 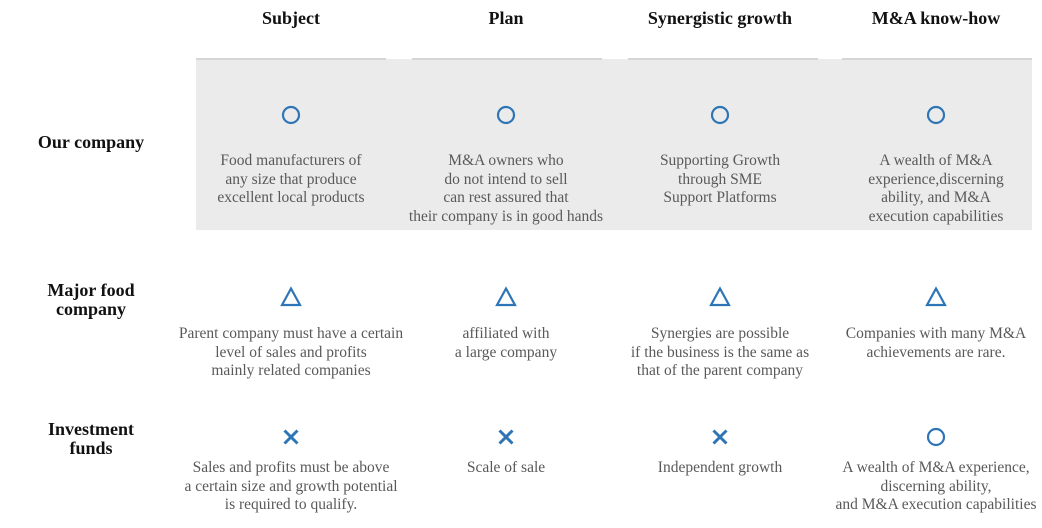 What do you see at coordinates (91, 438) in the screenshot?
I see `row-label-3: Investment funds` at bounding box center [91, 438].